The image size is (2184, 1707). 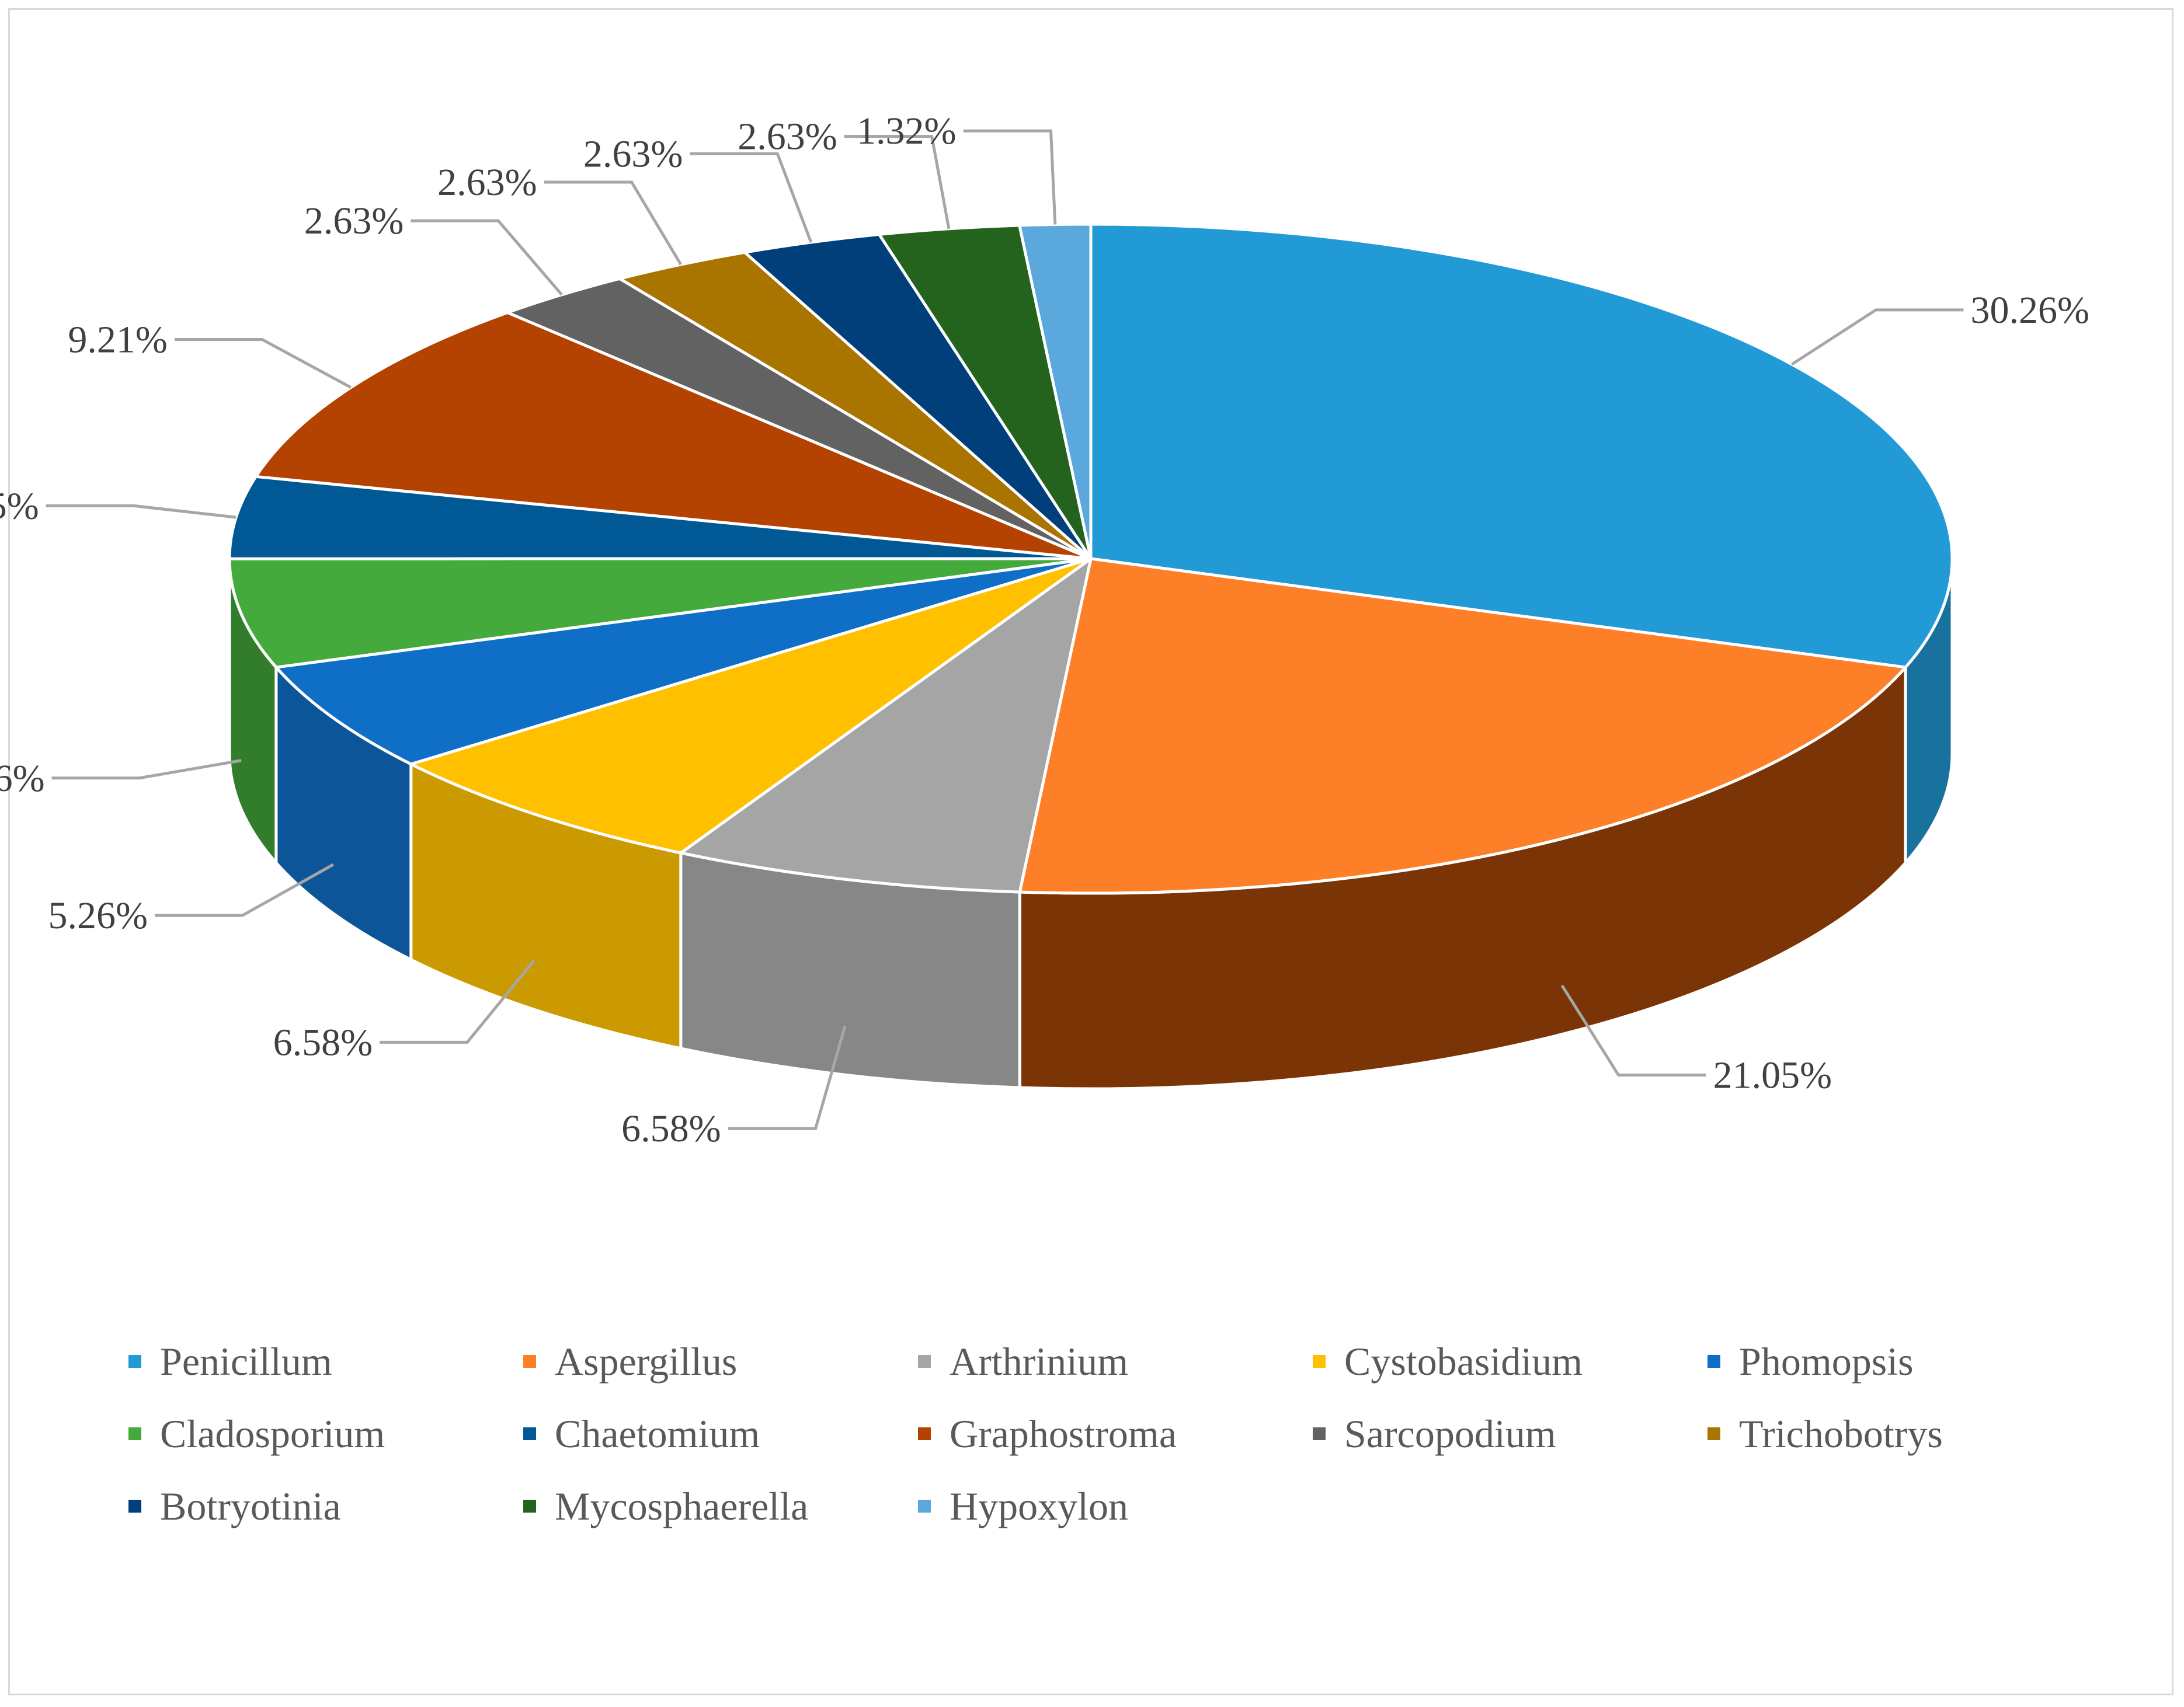 What do you see at coordinates (657, 1434) in the screenshot?
I see `legend-label: Chaetomium` at bounding box center [657, 1434].